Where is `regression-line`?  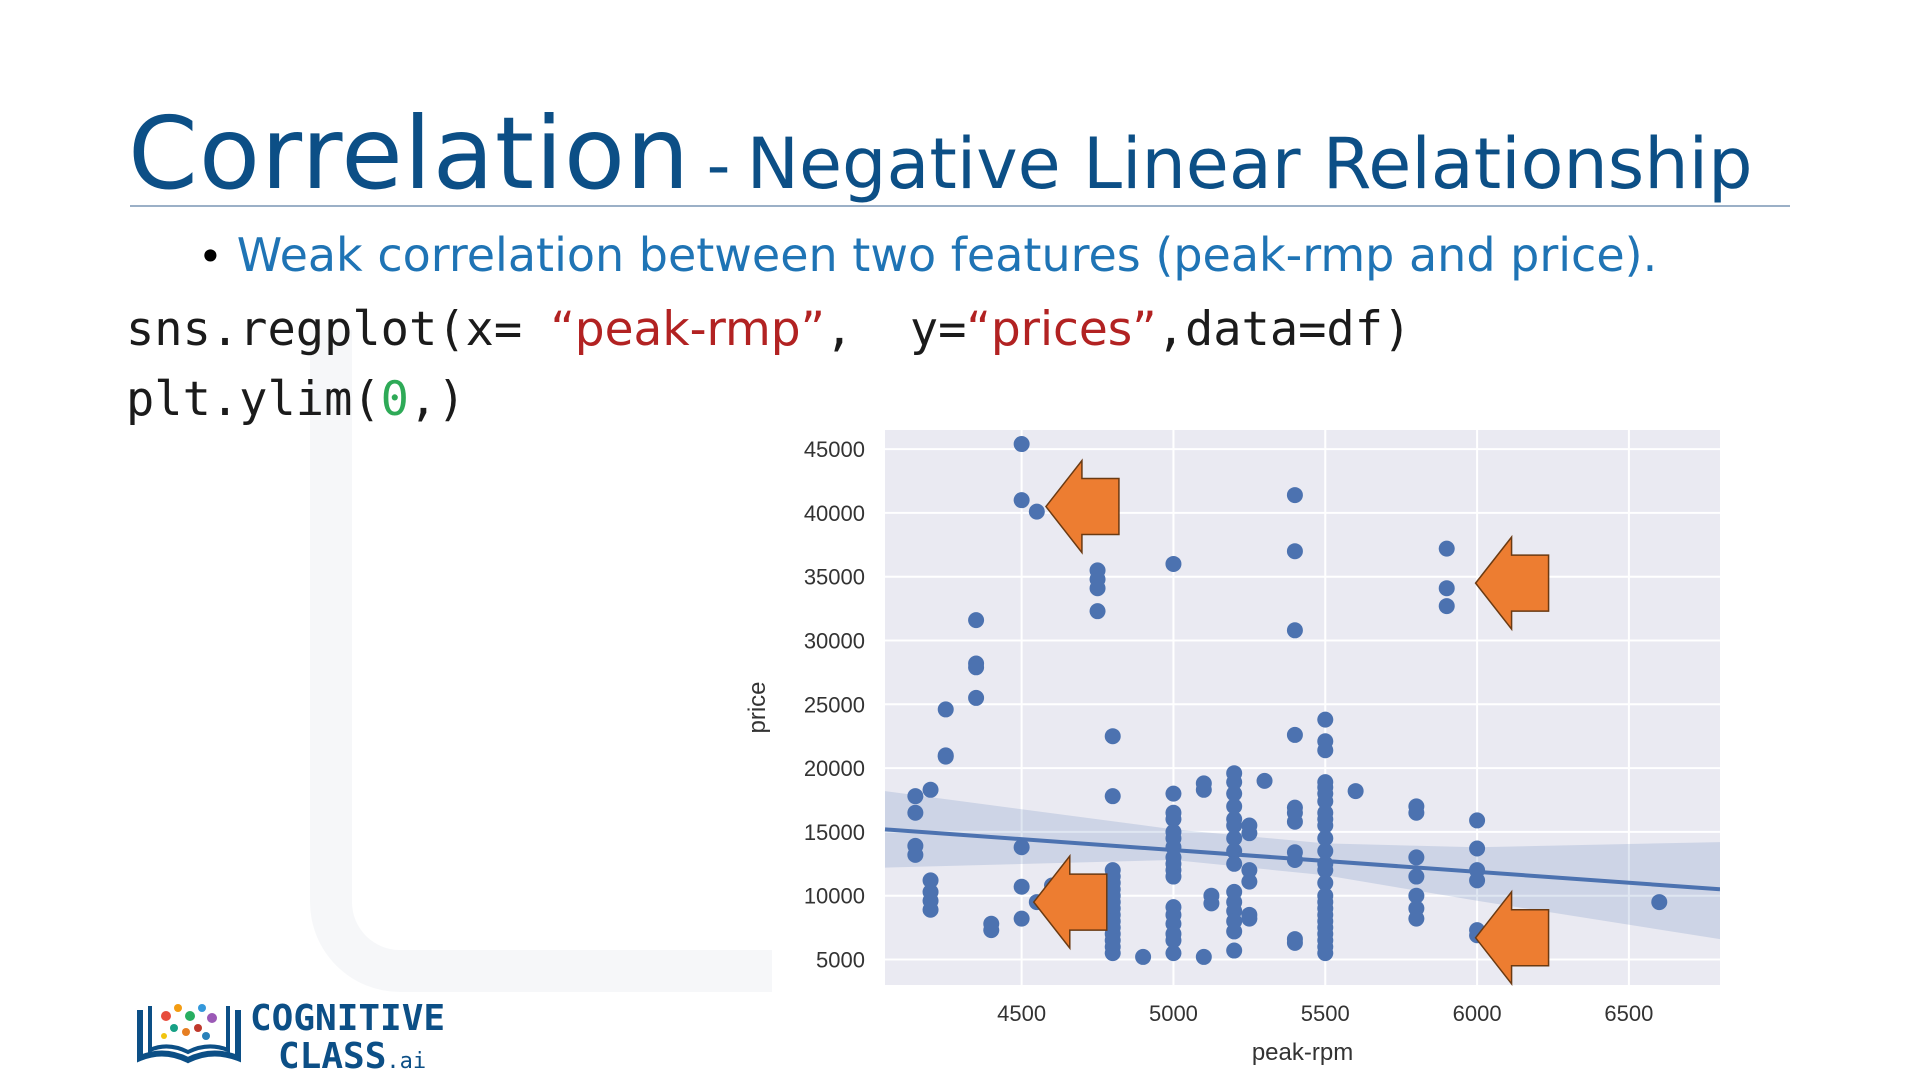
regression-line is located at coordinates (1302, 859).